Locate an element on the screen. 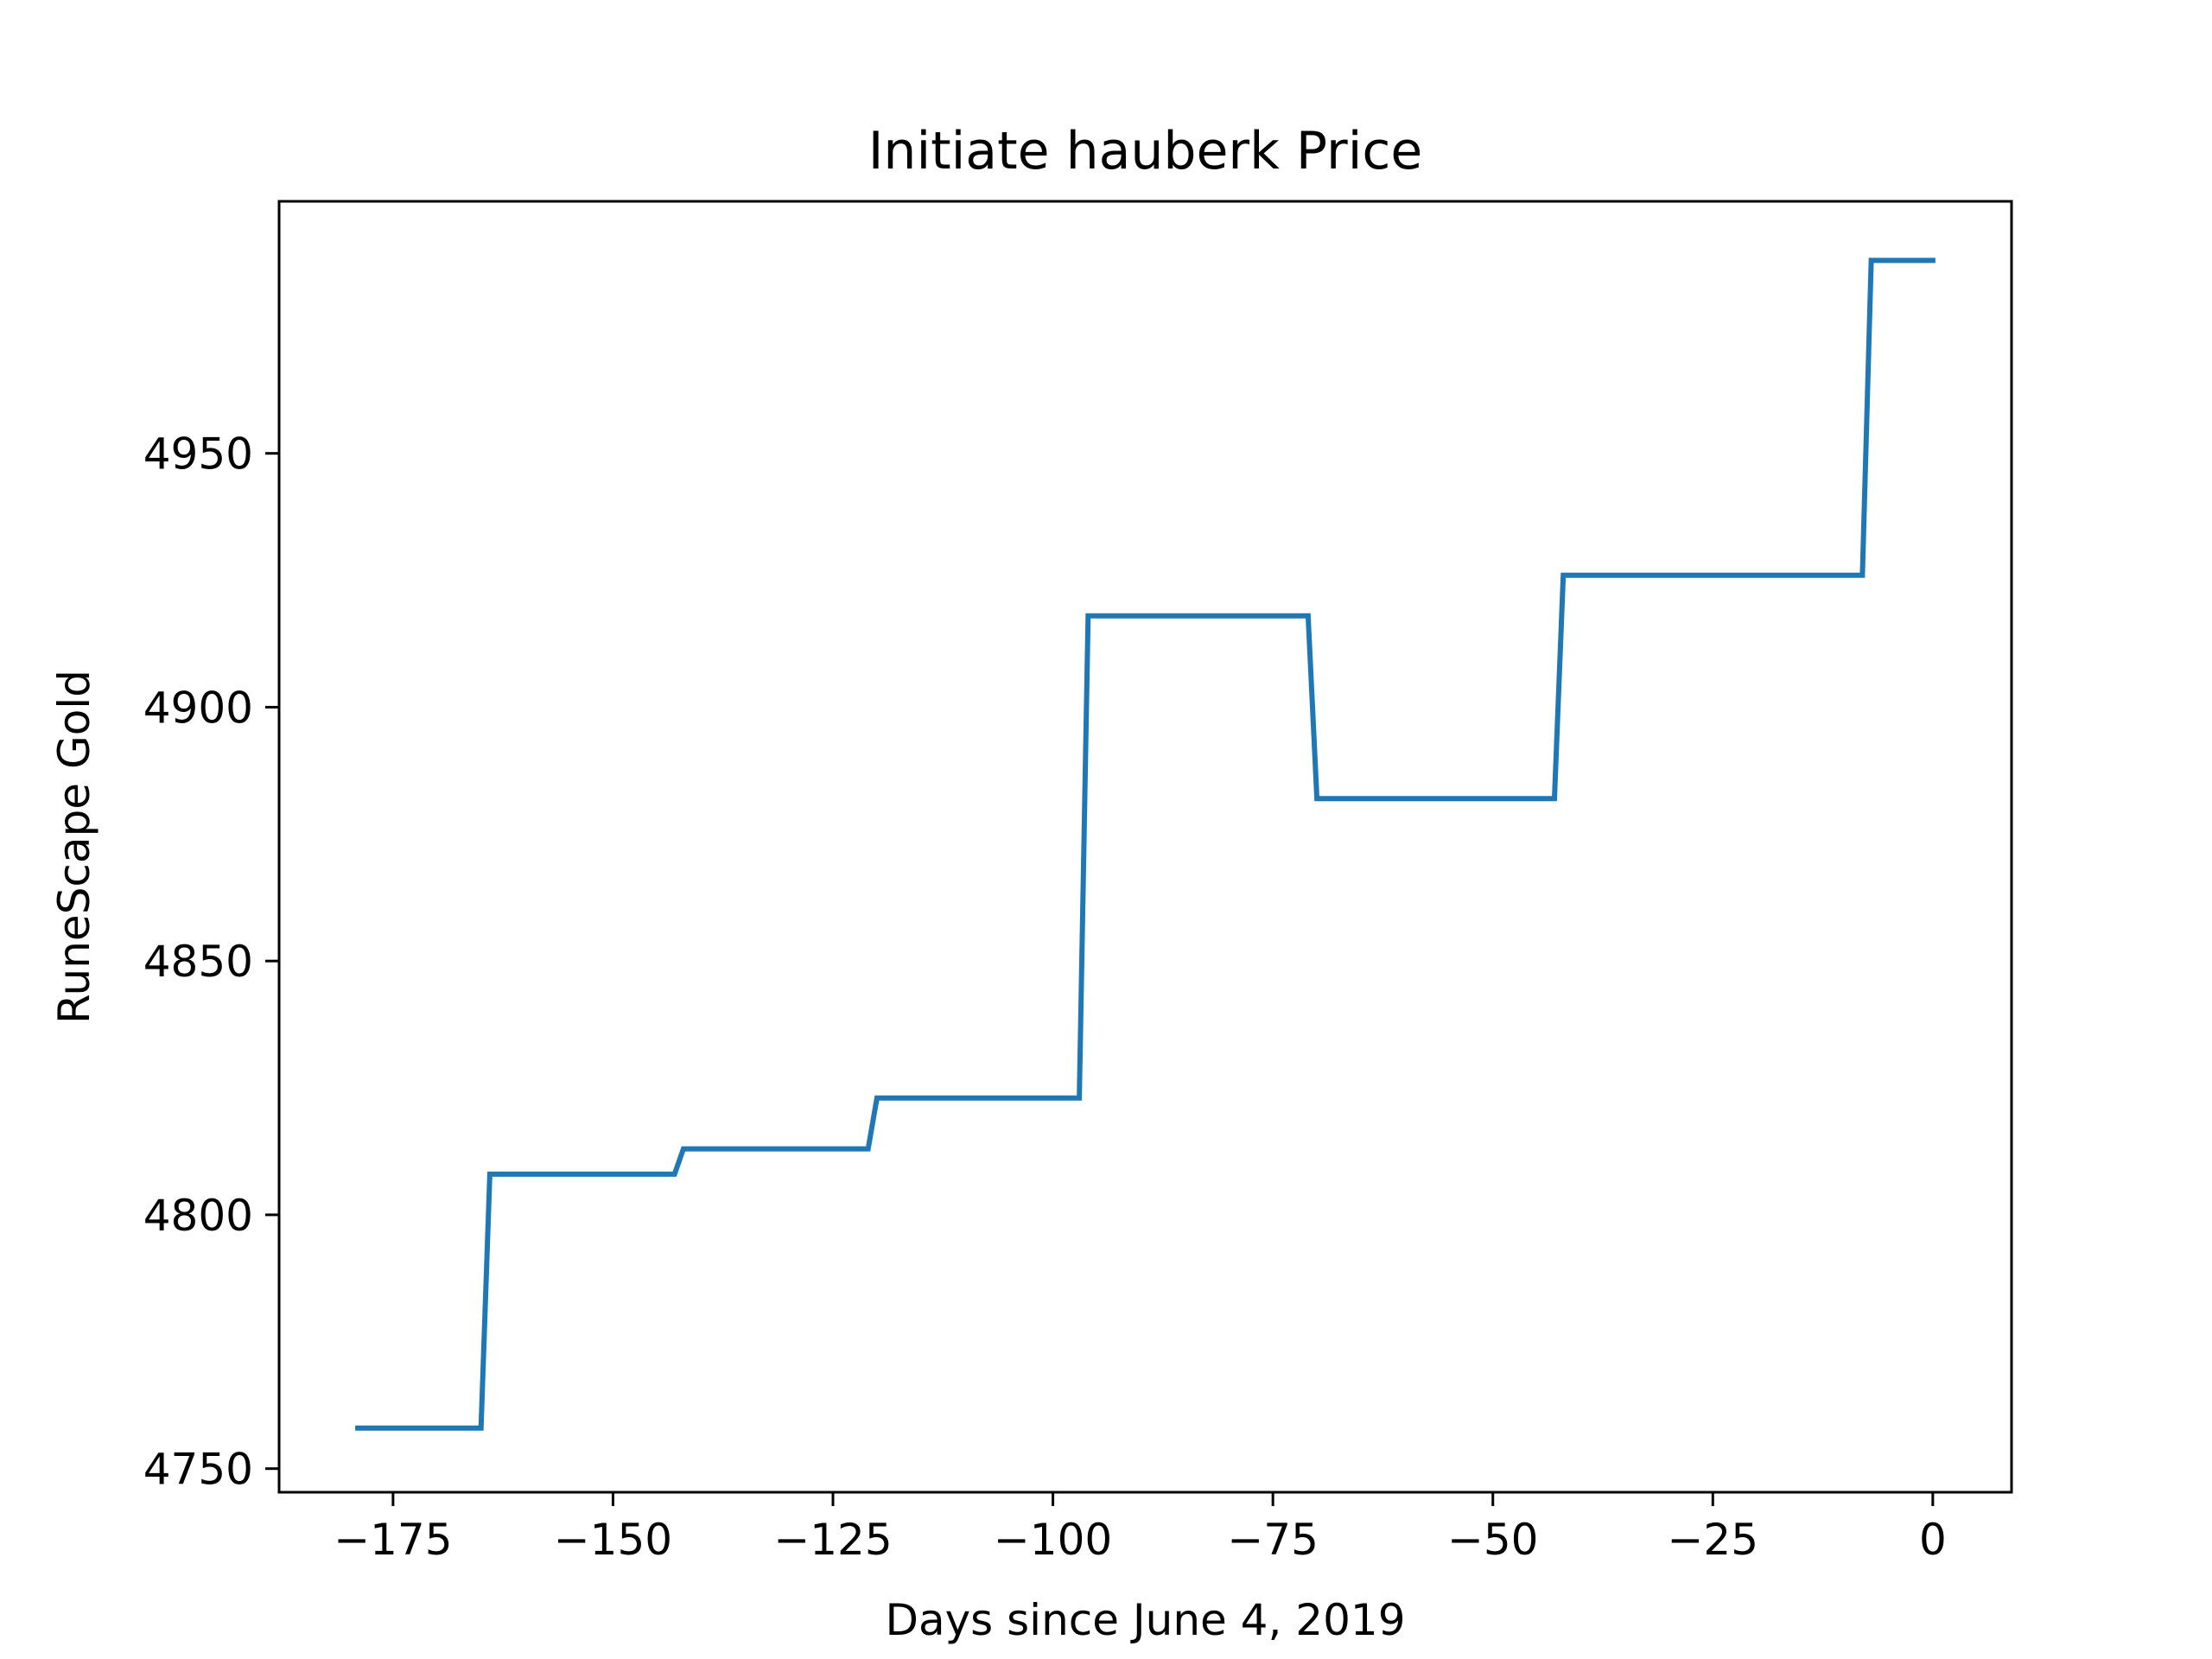 Image resolution: width=2212 pixels, height=1659 pixels. y-tick-label: 4750 is located at coordinates (198, 1470).